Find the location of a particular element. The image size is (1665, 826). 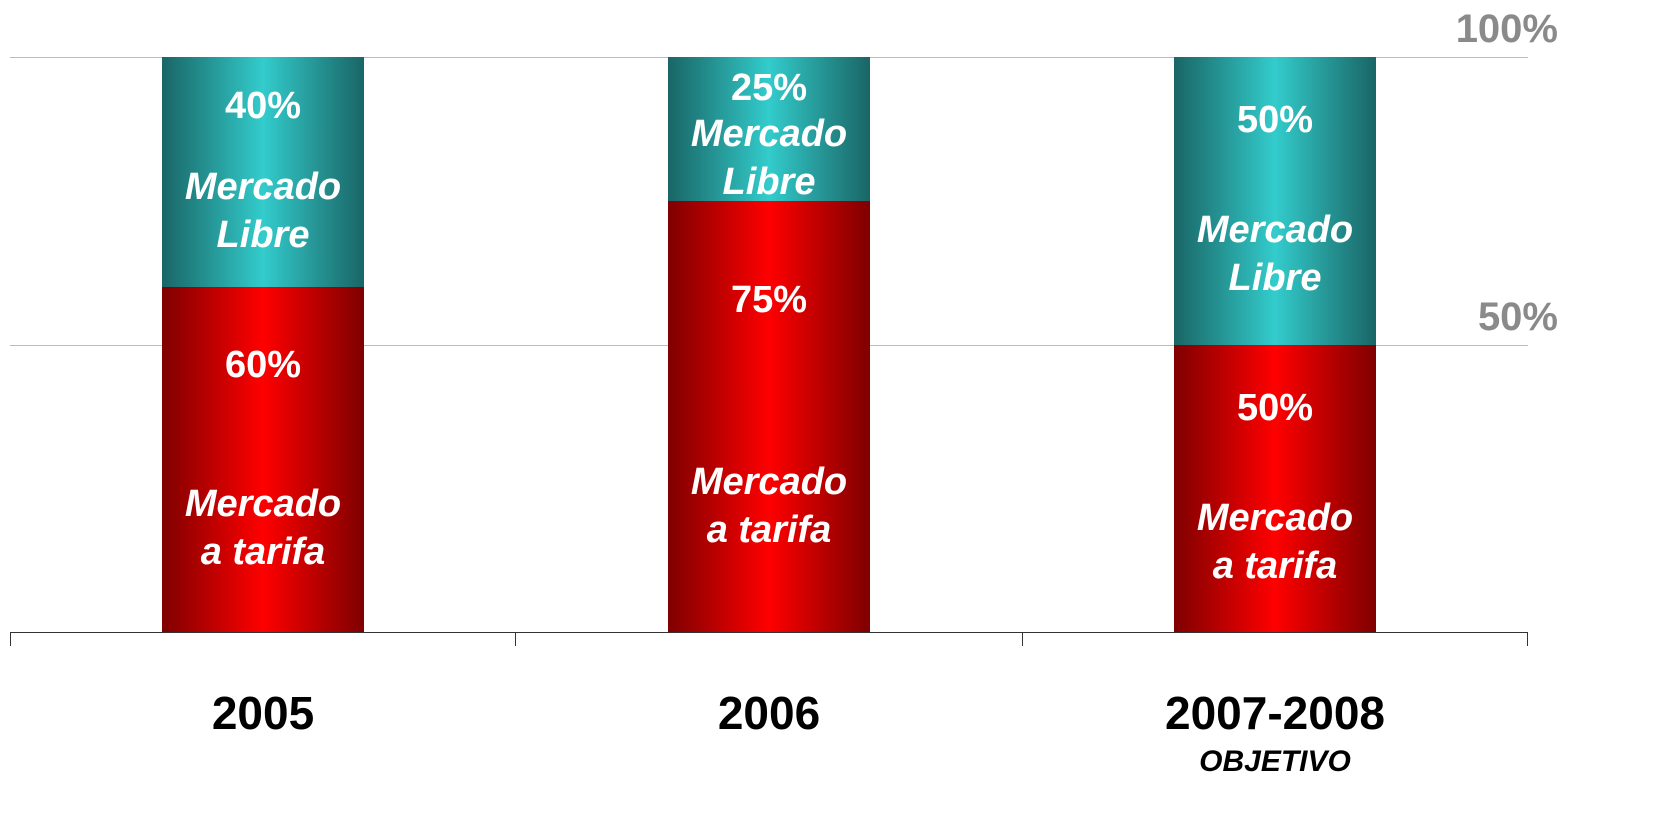

bar-segment: 25% Mercado Libre is located at coordinates (769, 130).